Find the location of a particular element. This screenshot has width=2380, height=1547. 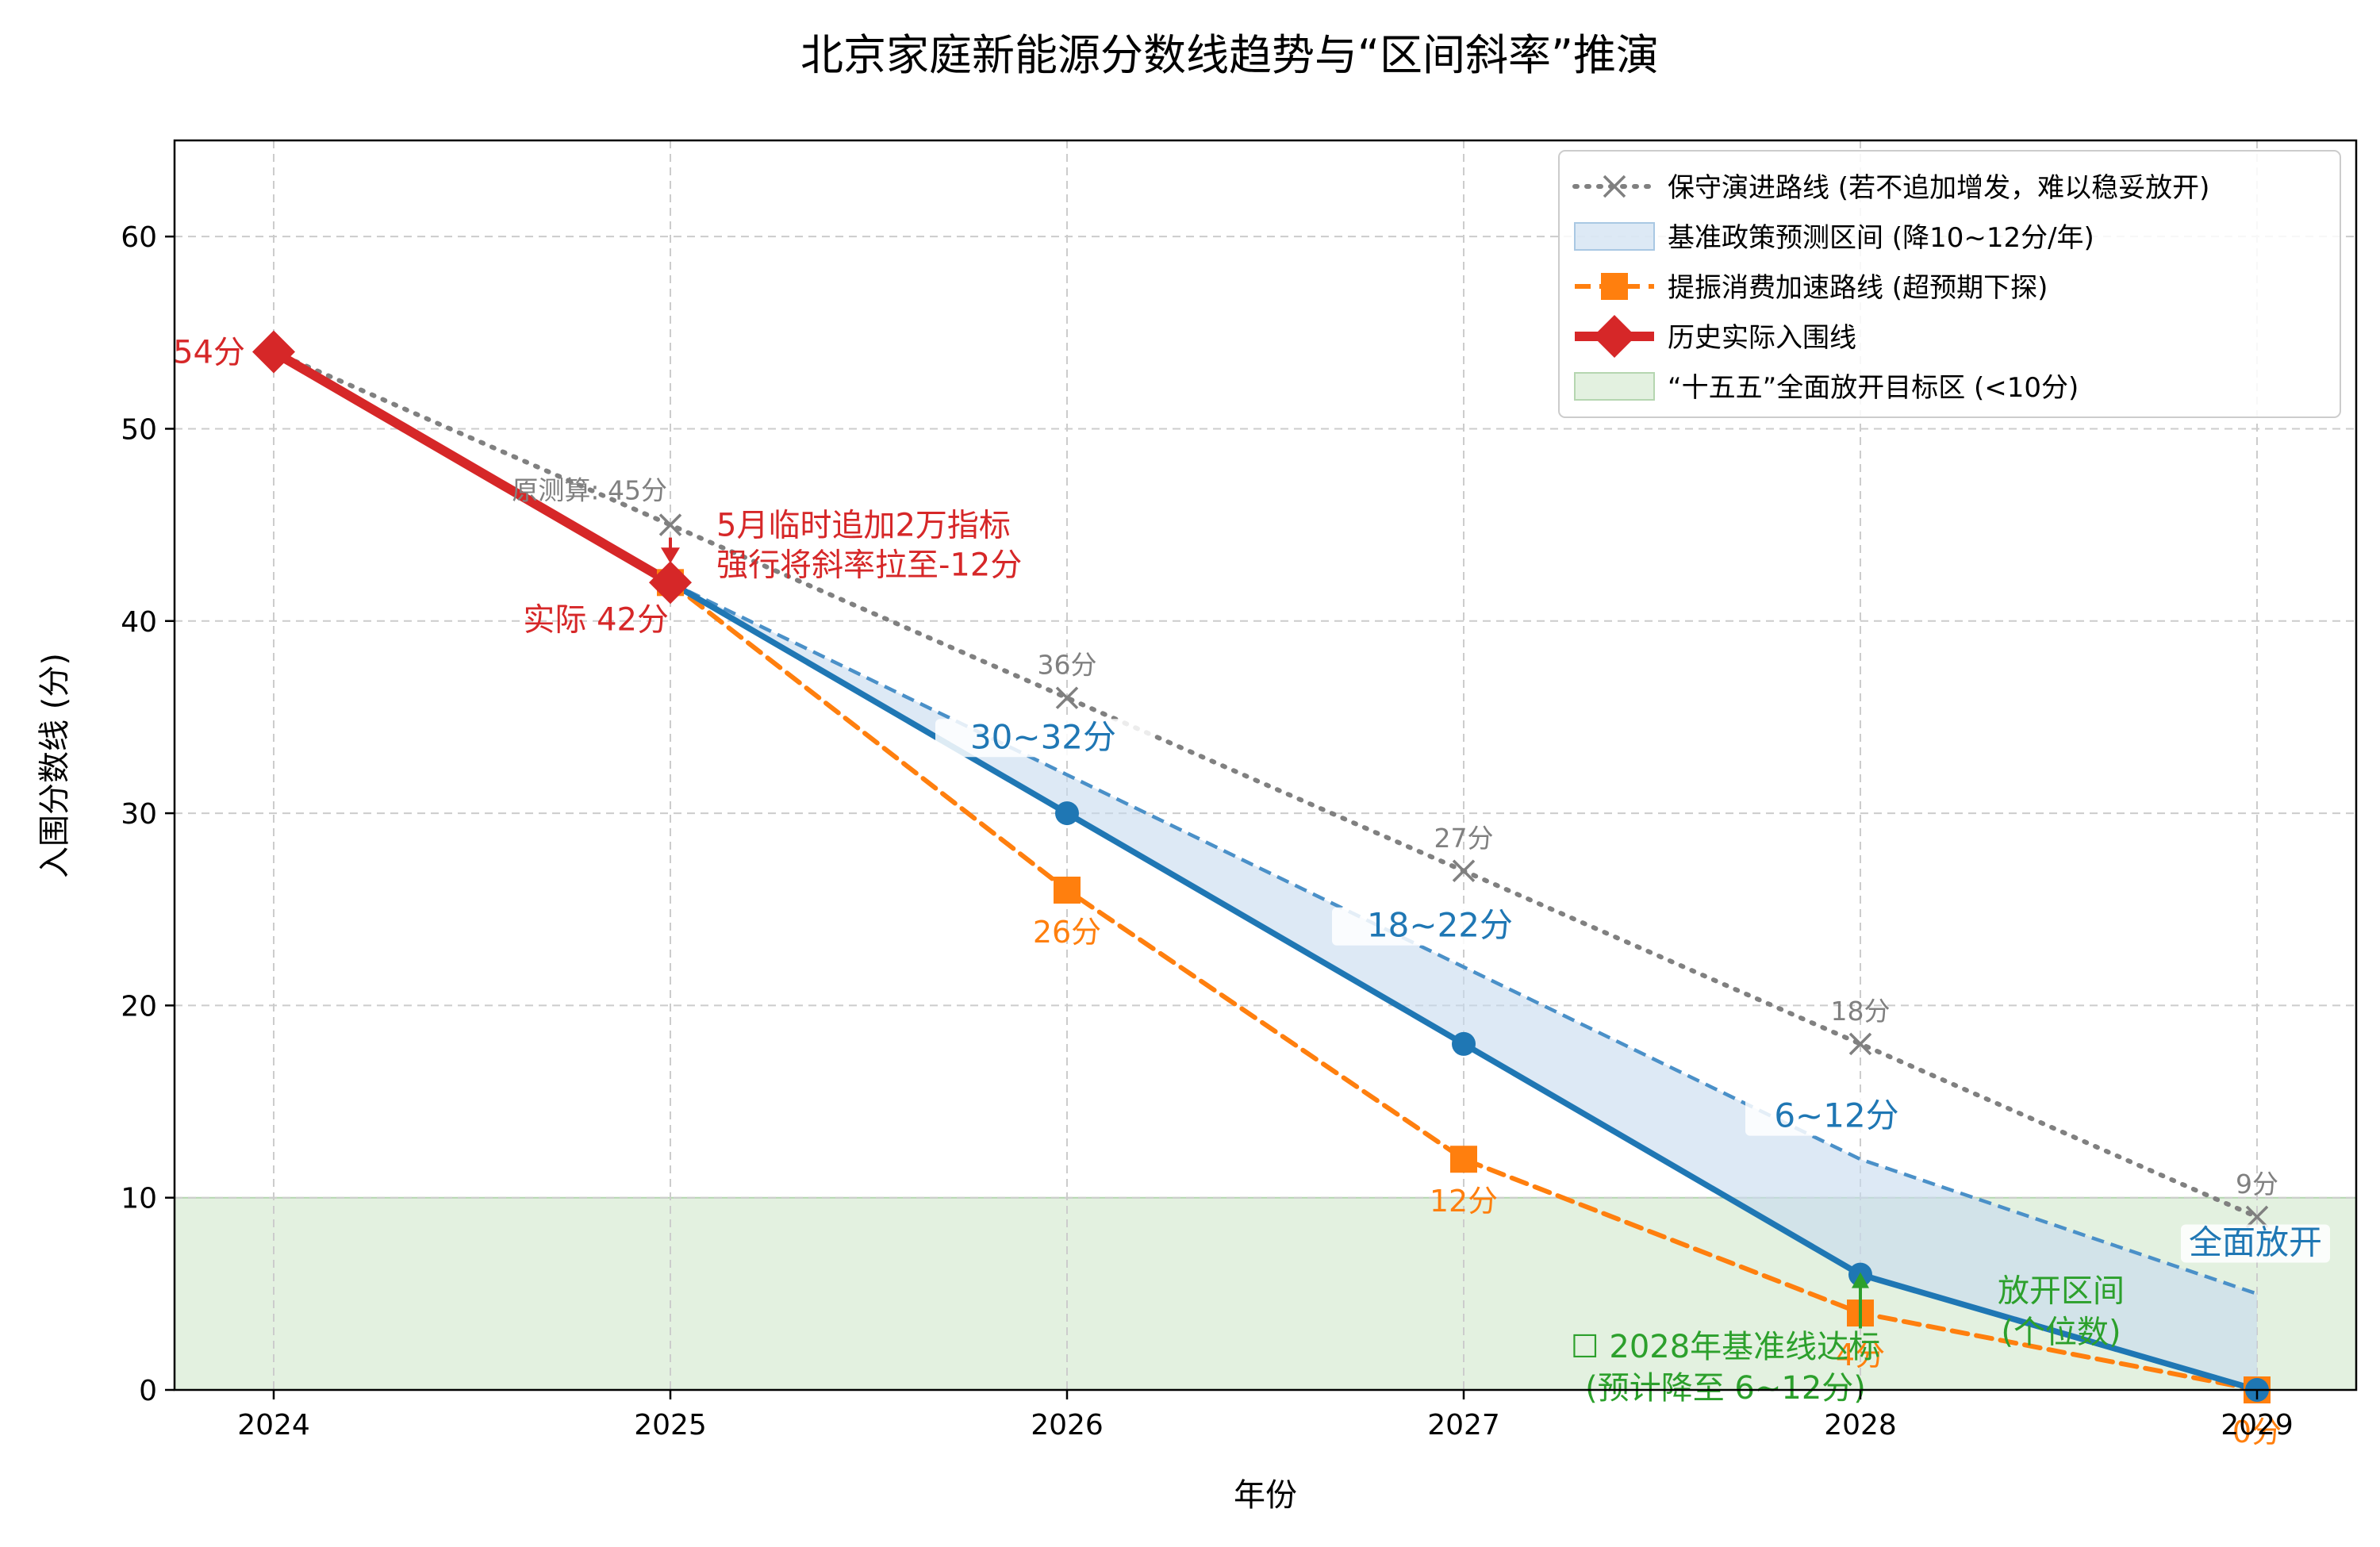

legend-marker-conservative is located at coordinates (1614, 186).